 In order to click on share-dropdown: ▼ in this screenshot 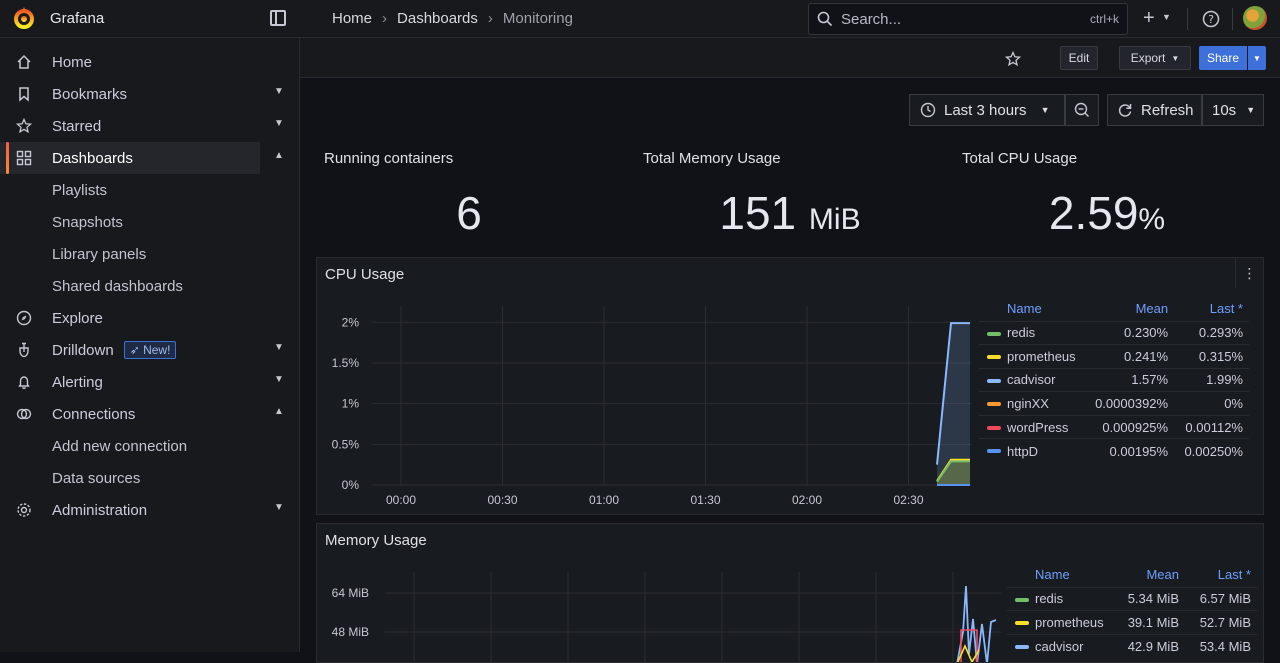, I will do `click(1257, 58)`.